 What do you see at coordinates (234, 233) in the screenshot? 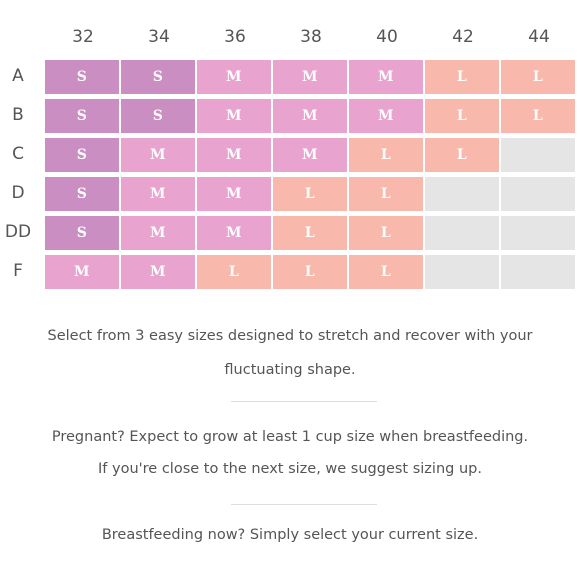
I see `size-cell-dd-36: M` at bounding box center [234, 233].